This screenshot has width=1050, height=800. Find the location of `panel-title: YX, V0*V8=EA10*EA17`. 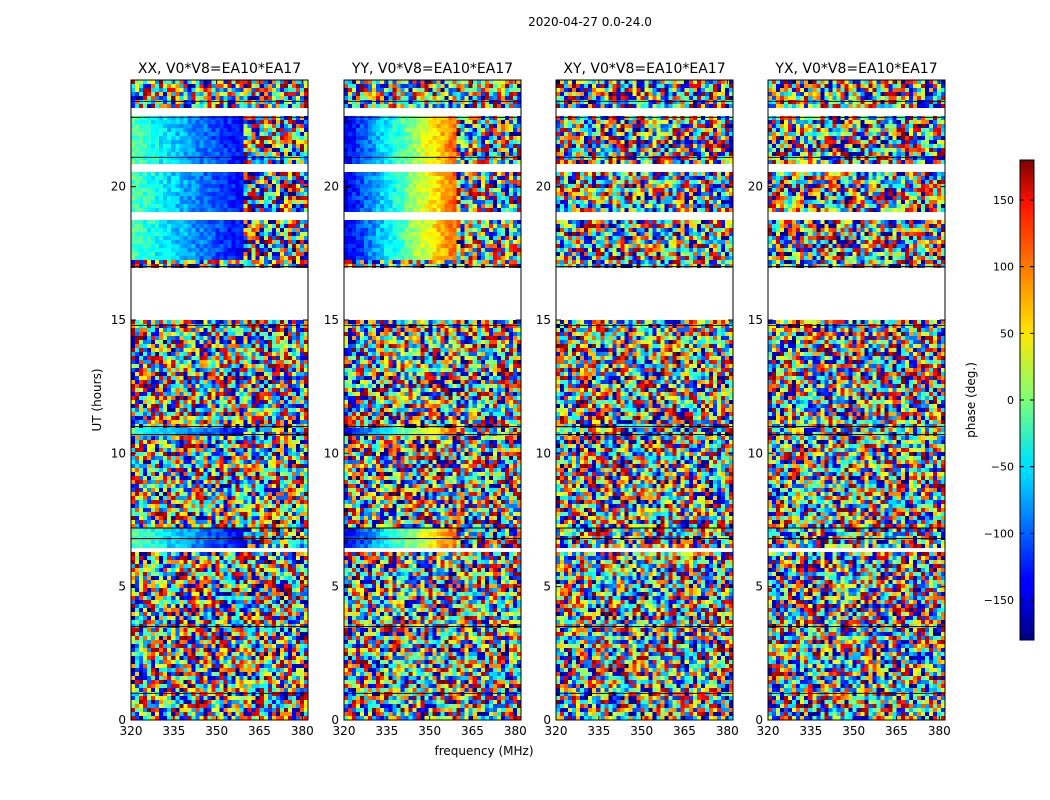

panel-title: YX, V0*V8=EA10*EA17 is located at coordinates (855, 69).